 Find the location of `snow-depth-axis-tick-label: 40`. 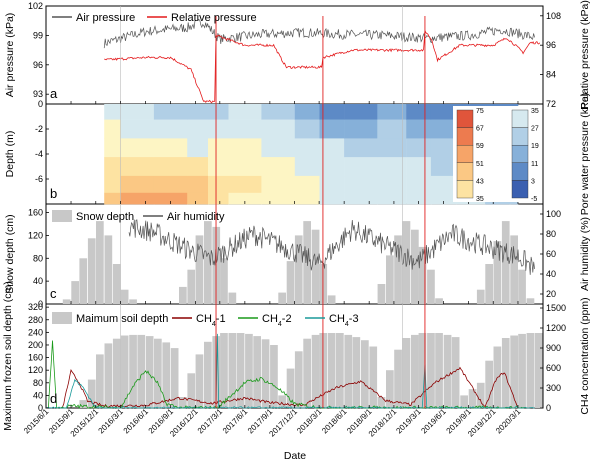

snow-depth-axis-tick-label: 40 is located at coordinates (38, 281).